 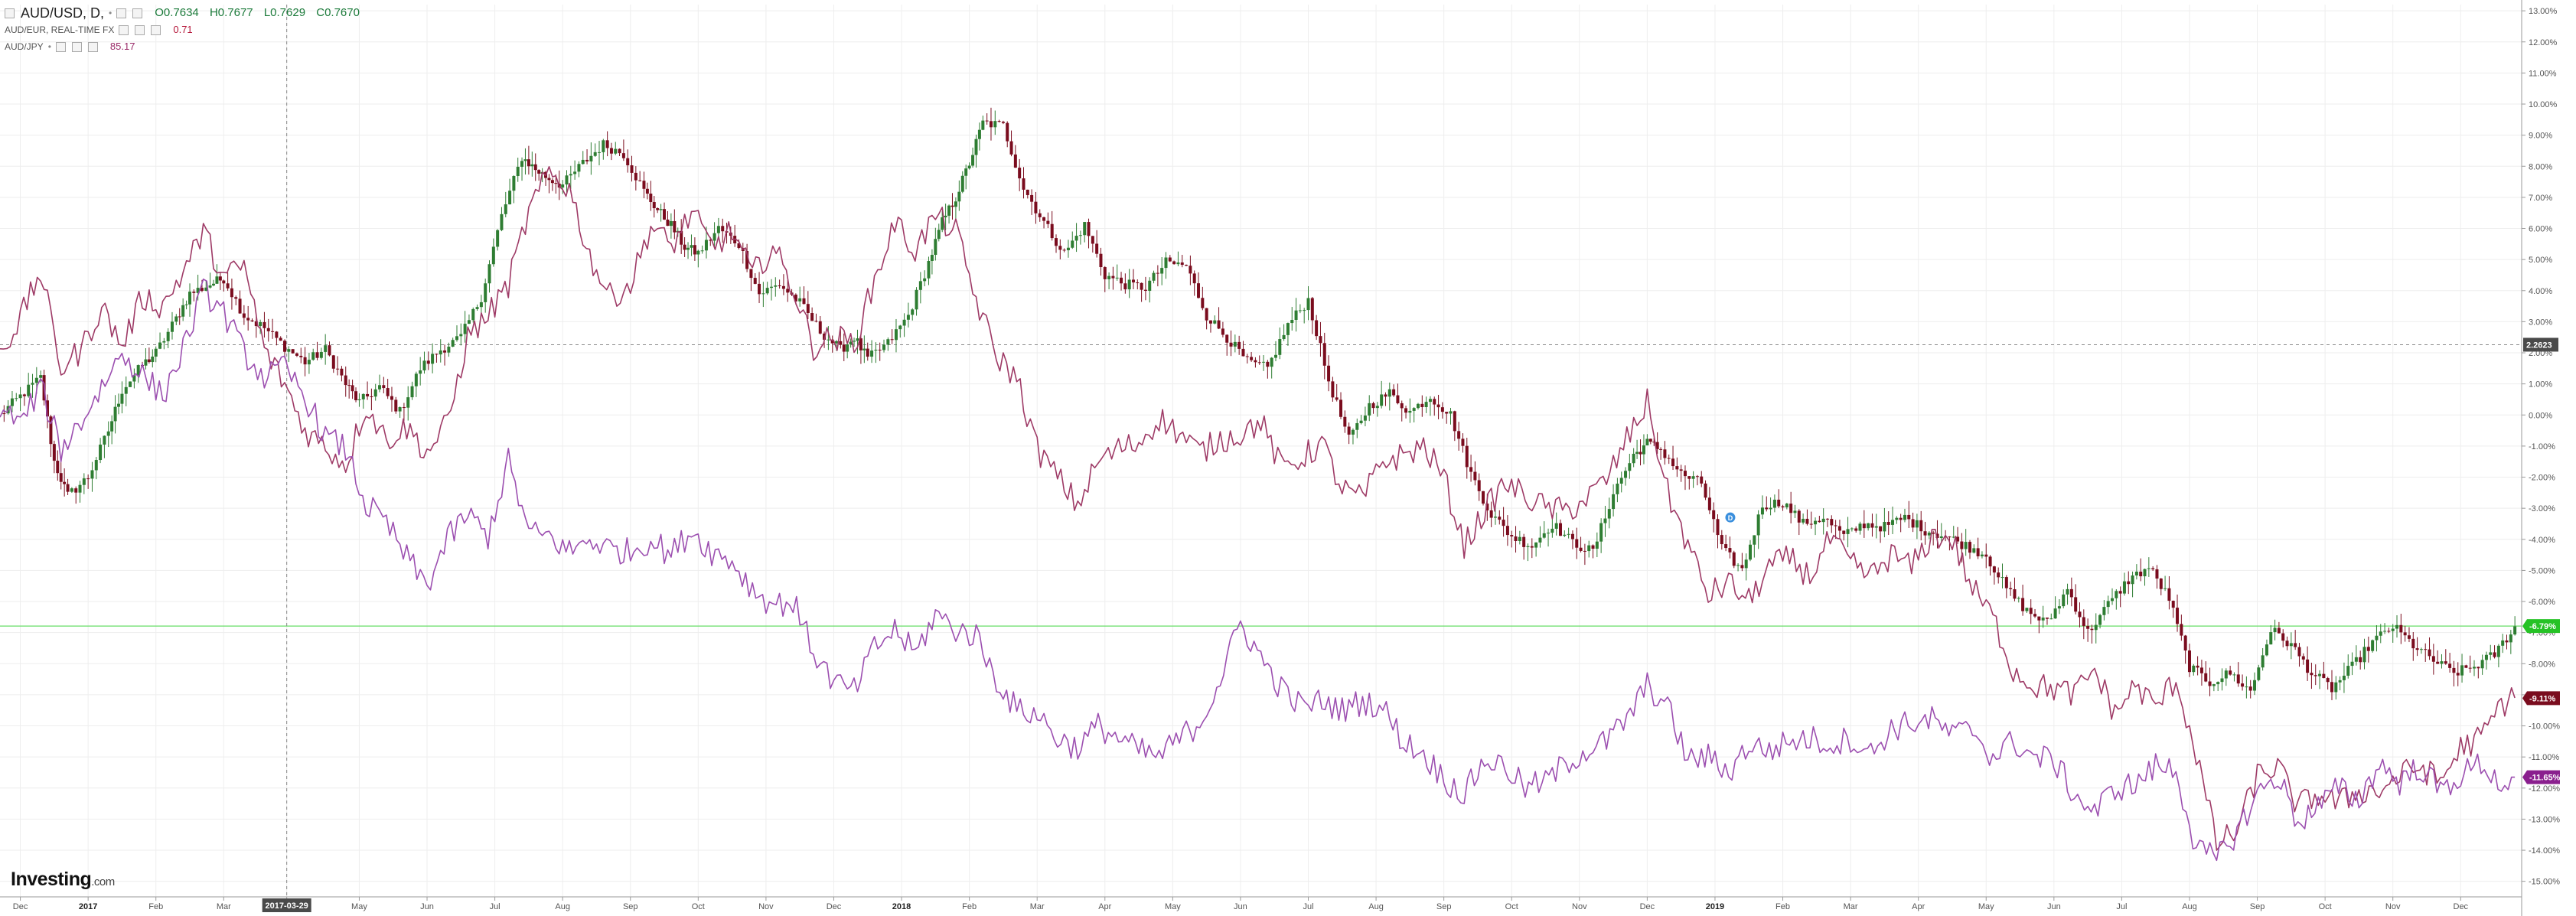 I want to click on x-tick-label: Jun, so click(x=1241, y=906).